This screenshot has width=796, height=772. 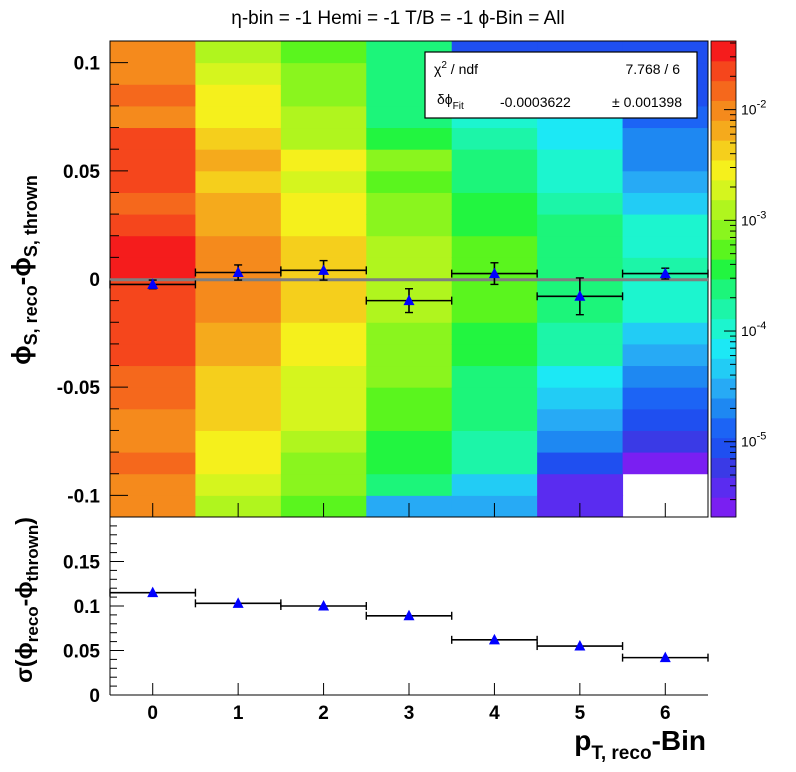 What do you see at coordinates (580, 713) in the screenshot?
I see `bottom-x-tick-label: 5` at bounding box center [580, 713].